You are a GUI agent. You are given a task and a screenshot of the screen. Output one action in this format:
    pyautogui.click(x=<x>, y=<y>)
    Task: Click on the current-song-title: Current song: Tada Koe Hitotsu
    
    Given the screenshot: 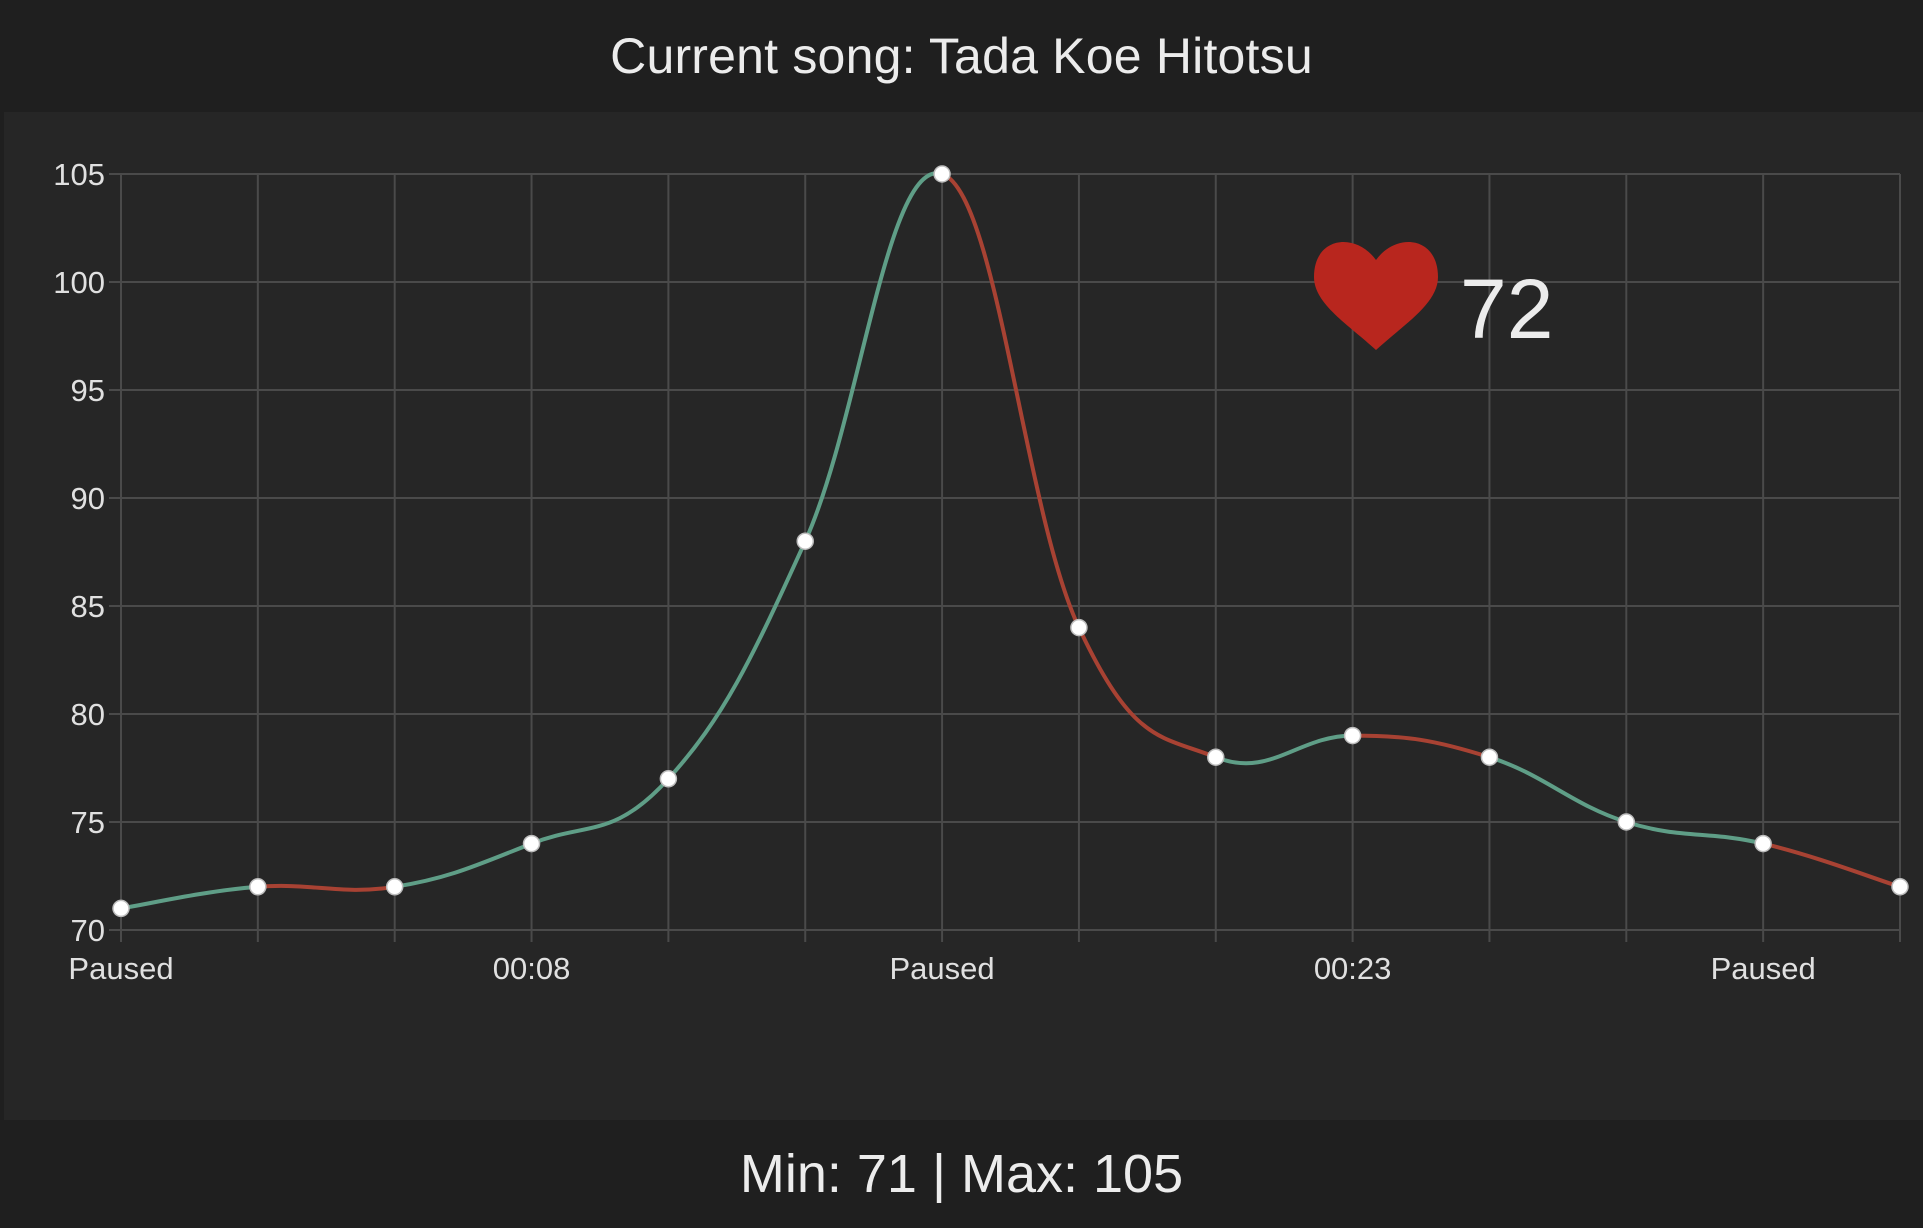 What is the action you would take?
    pyautogui.click(x=961, y=56)
    